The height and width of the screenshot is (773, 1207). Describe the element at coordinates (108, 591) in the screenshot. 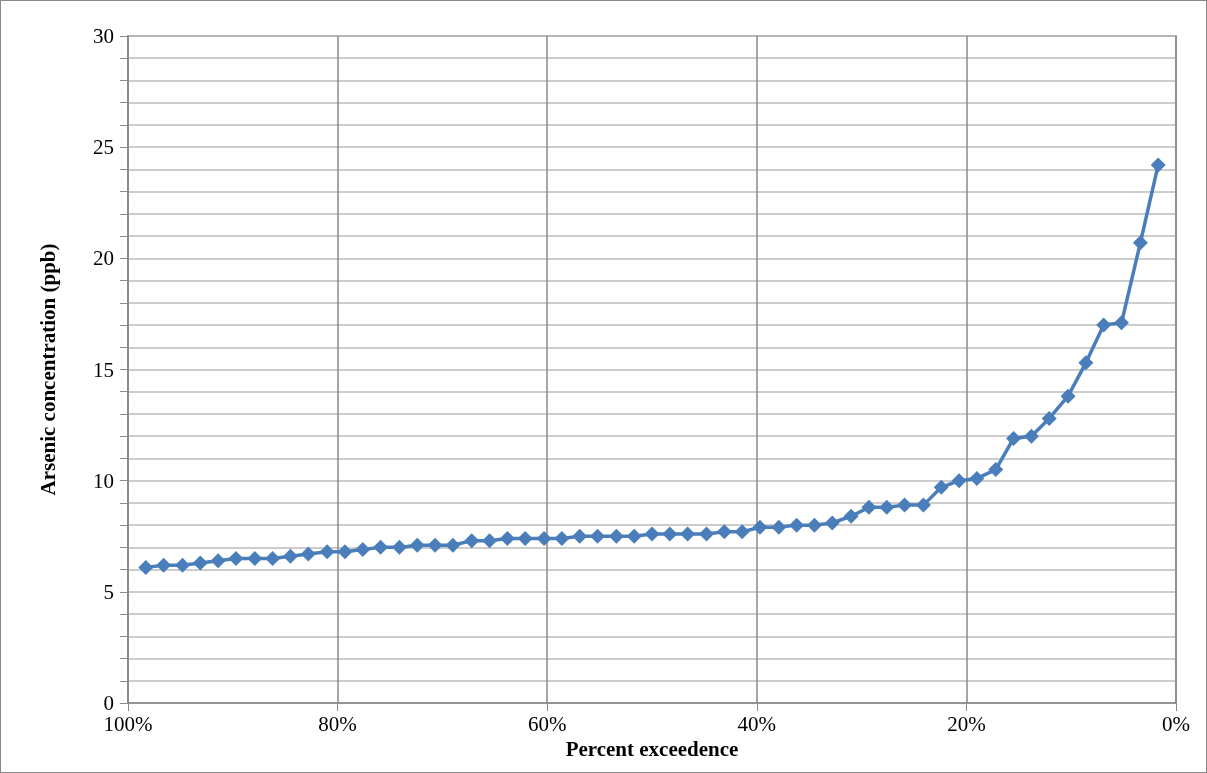

I see `y-tick-label: 5` at that location.